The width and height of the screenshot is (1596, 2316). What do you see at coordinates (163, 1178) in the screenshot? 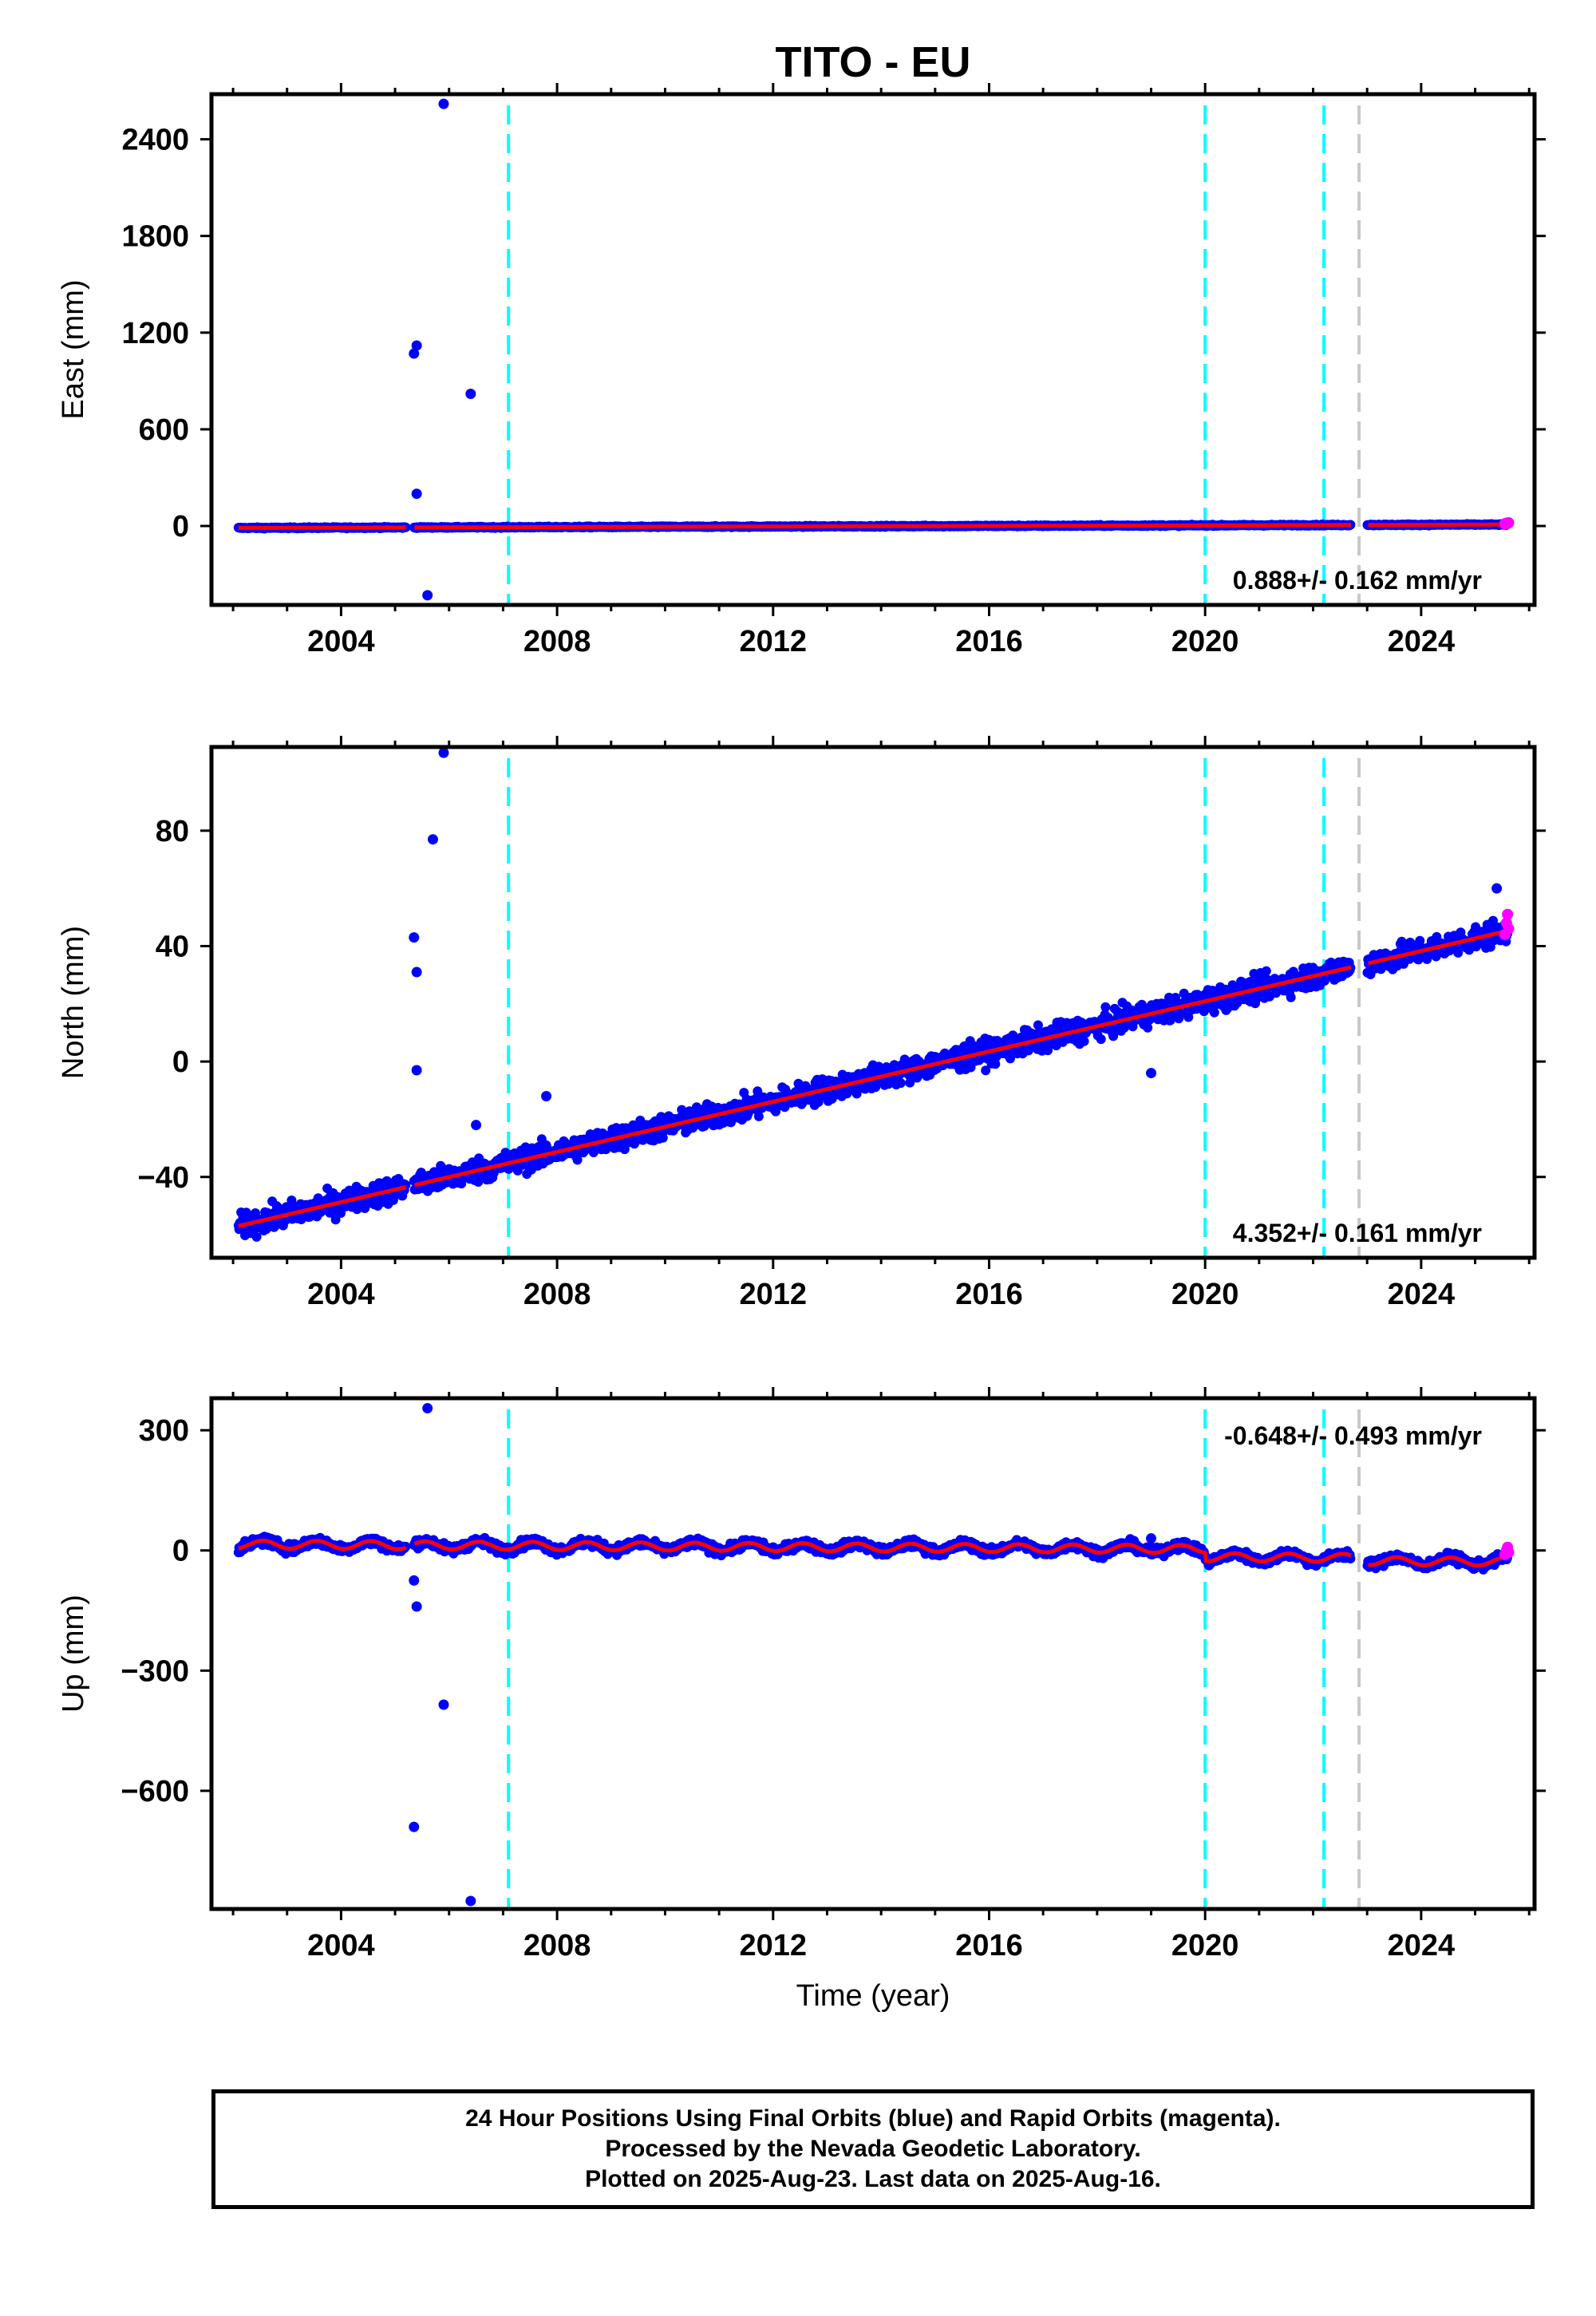
I see `y-tick-label: −40` at bounding box center [163, 1178].